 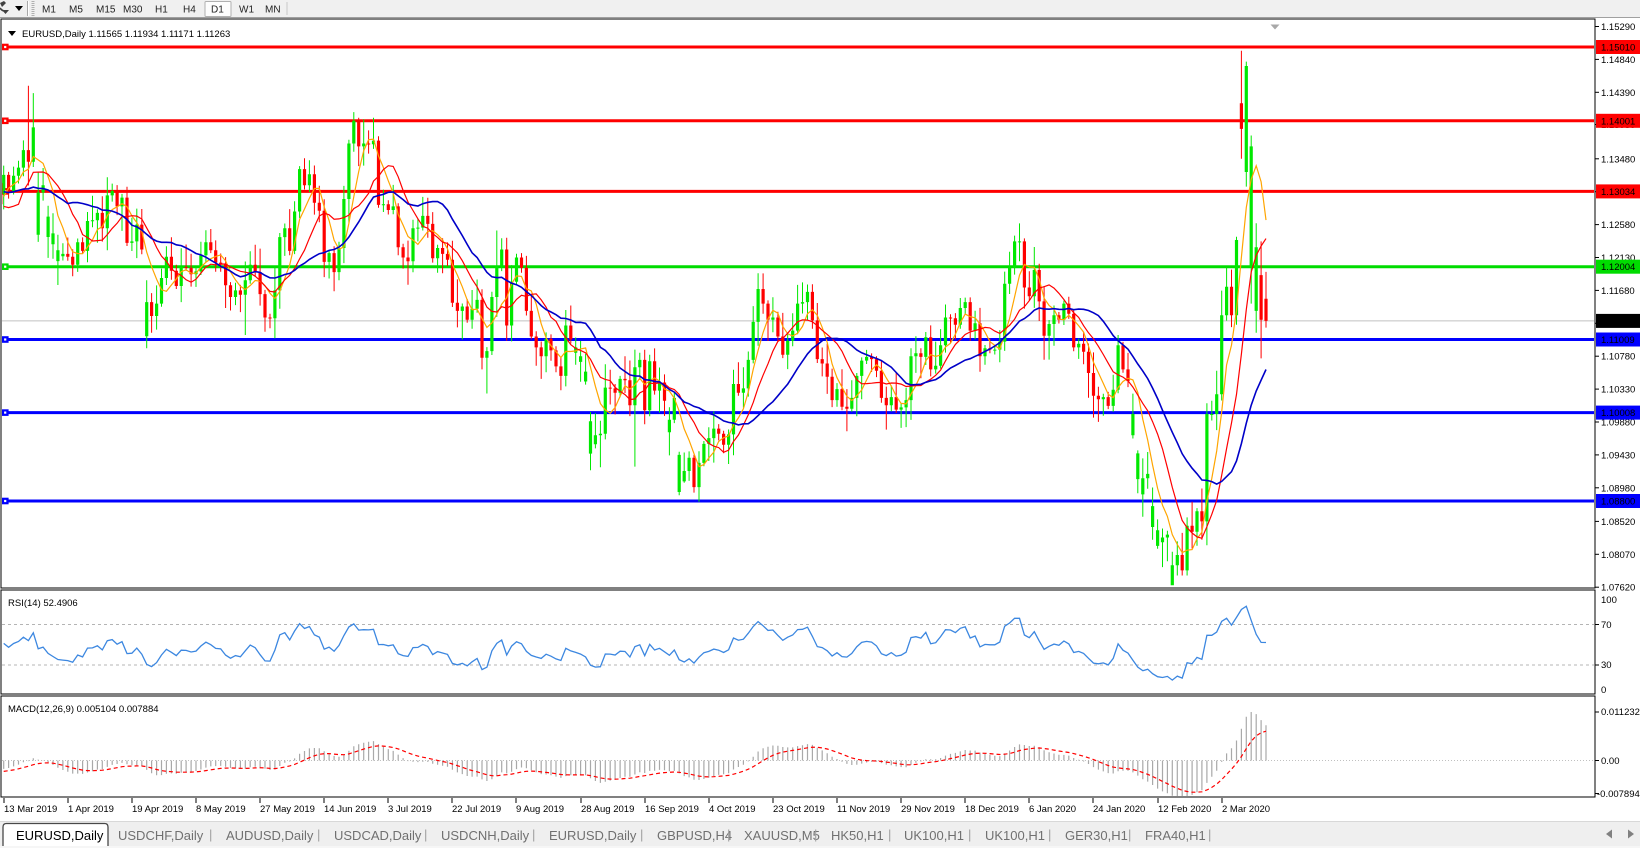 I want to click on svg-text: 23 Oct 2019, so click(x=799, y=809).